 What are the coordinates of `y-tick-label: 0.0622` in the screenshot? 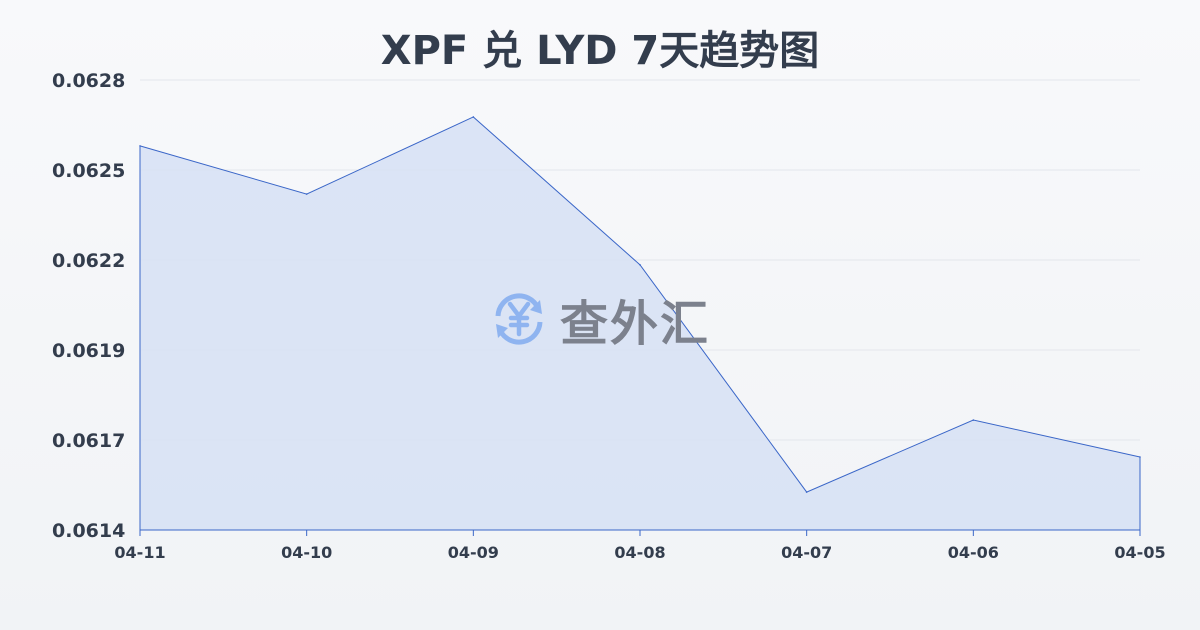 It's located at (88, 261).